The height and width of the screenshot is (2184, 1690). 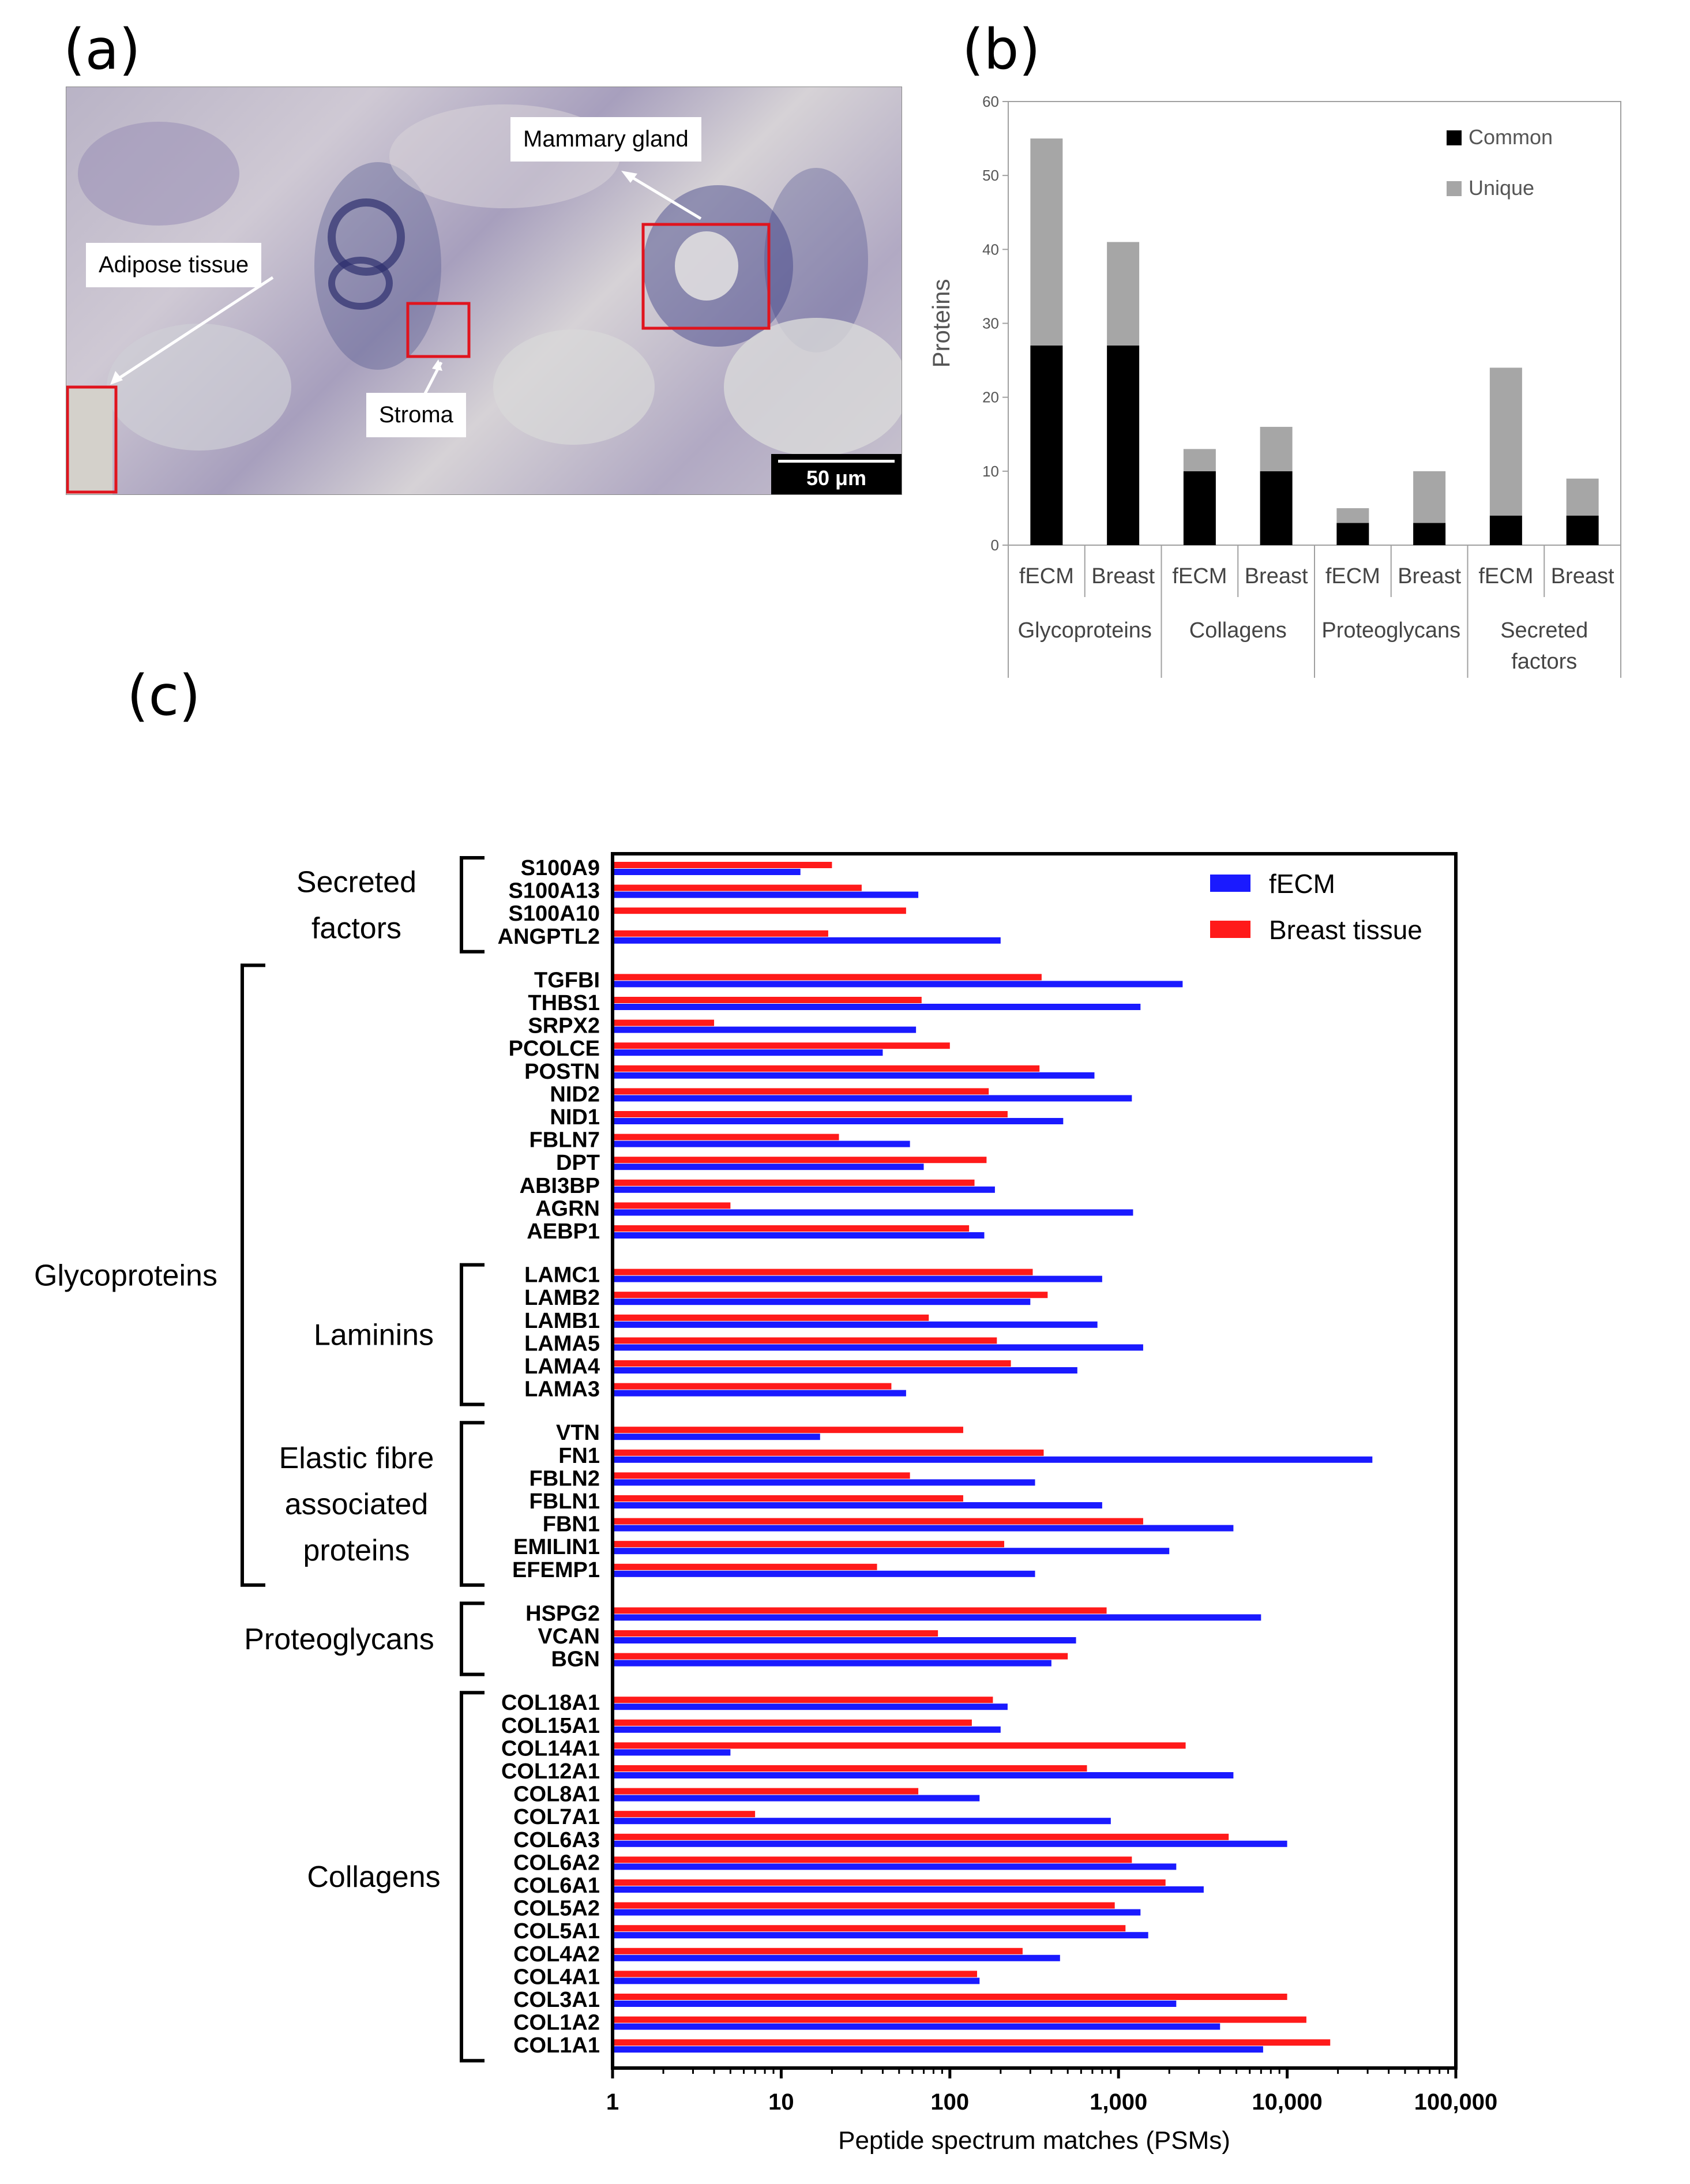 What do you see at coordinates (827, 978) in the screenshot?
I see `bar-breast-tgfbi` at bounding box center [827, 978].